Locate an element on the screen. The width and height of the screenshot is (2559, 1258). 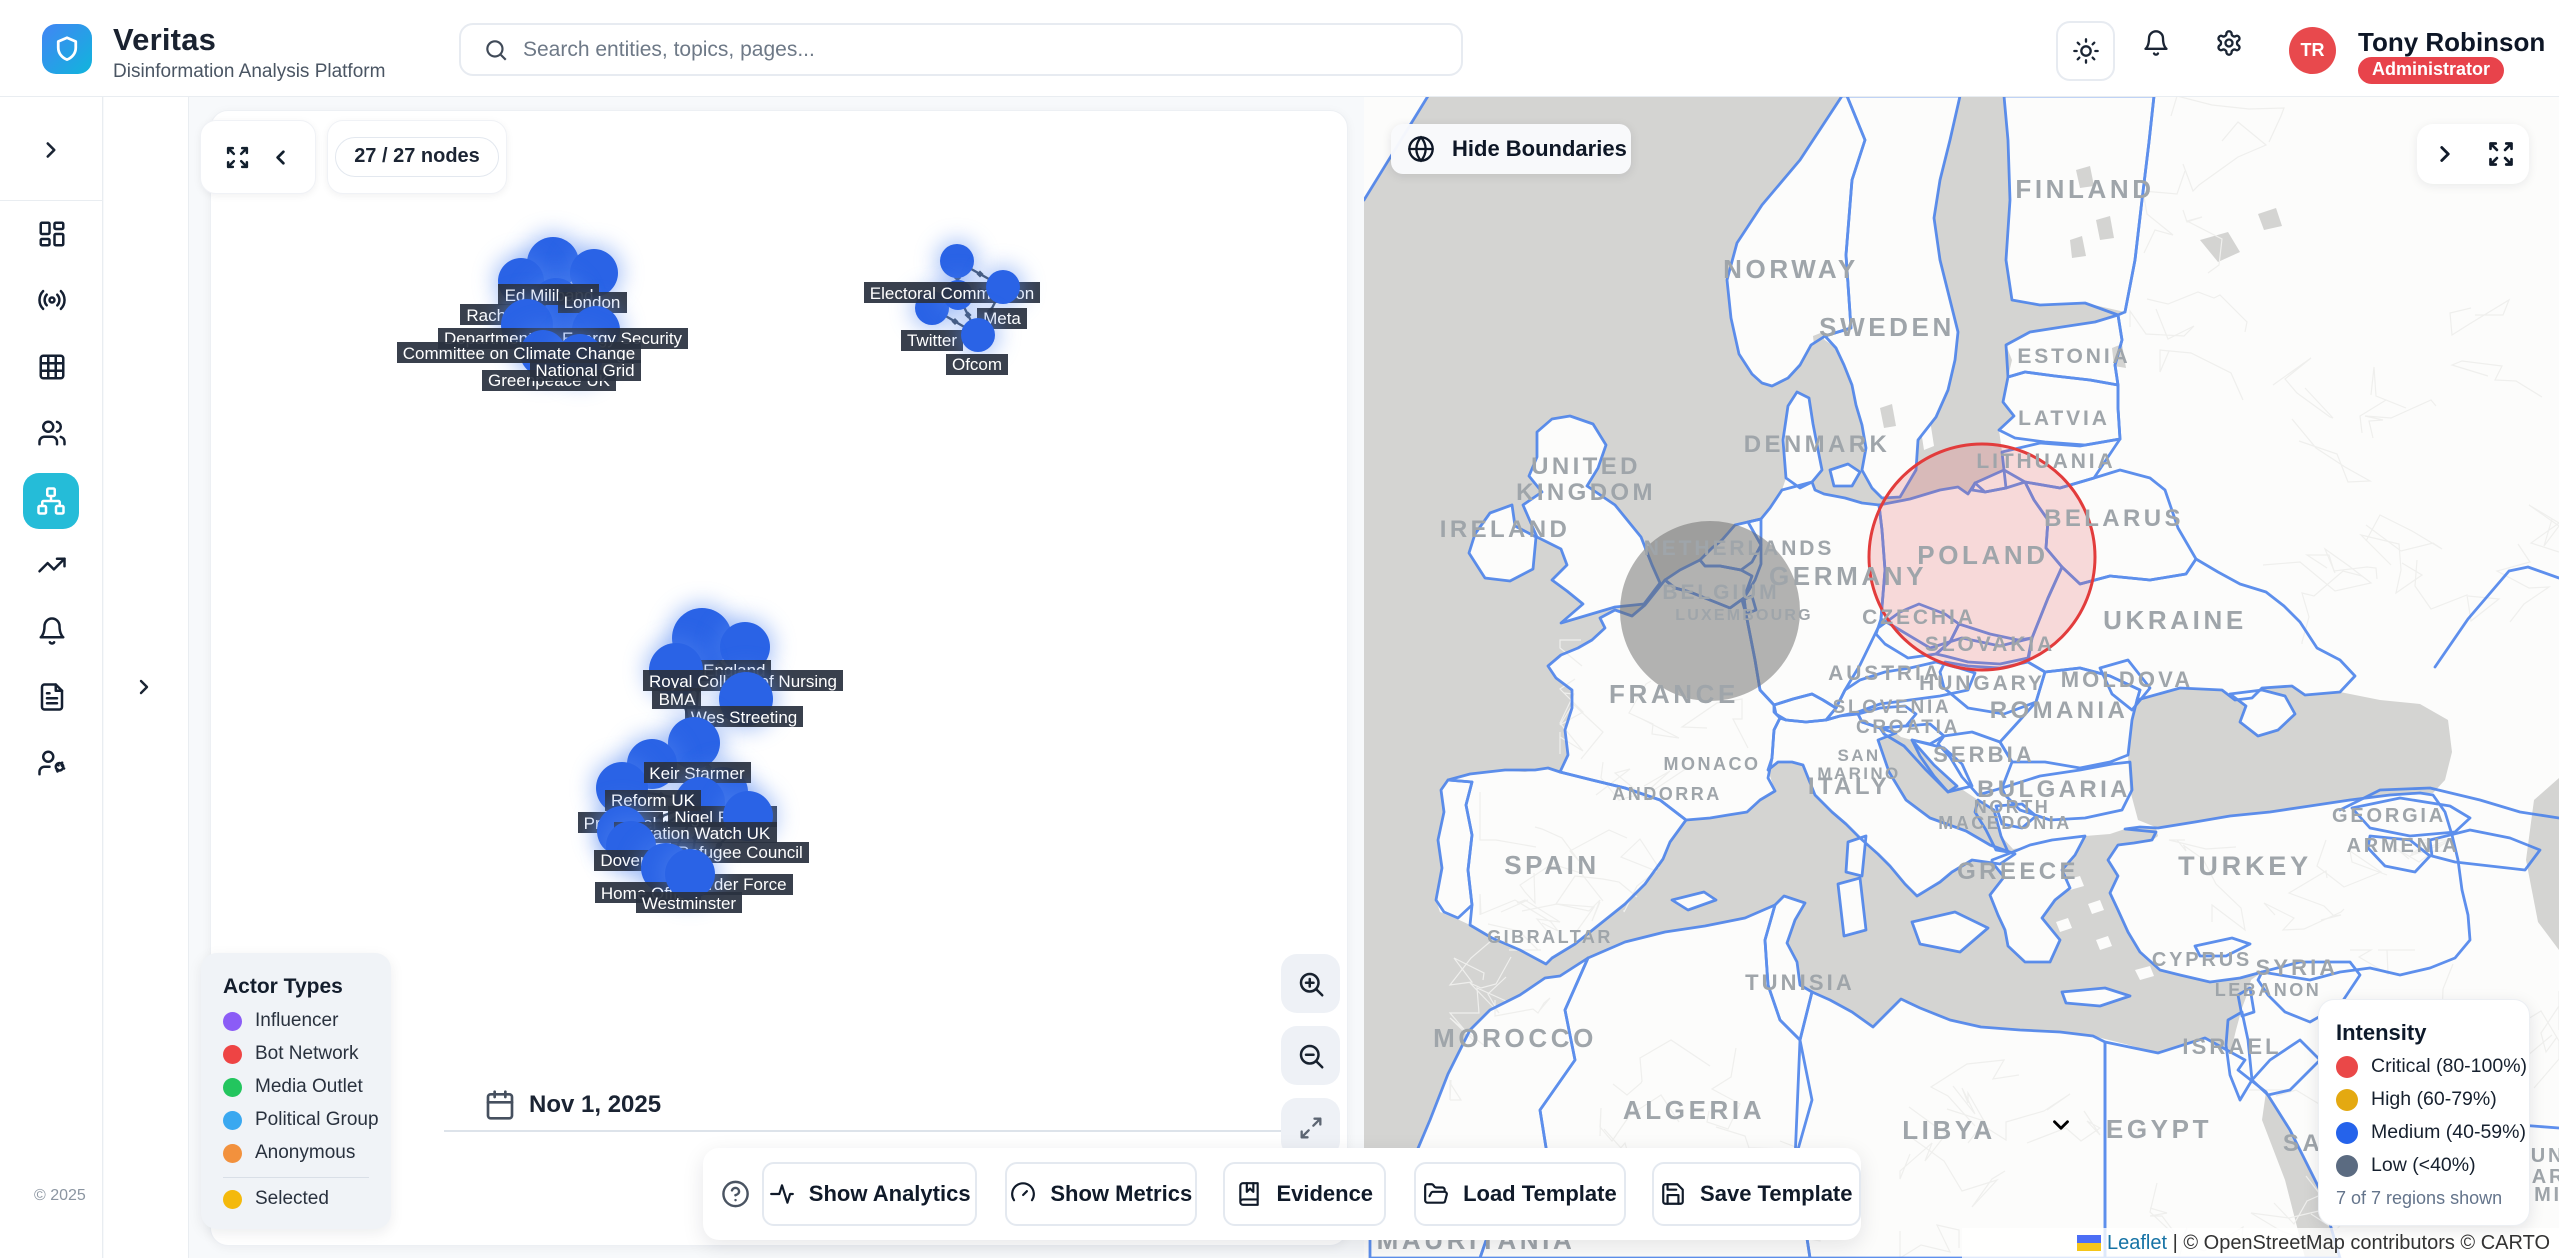
svg-text: MOLDOVA is located at coordinates (2127, 679).